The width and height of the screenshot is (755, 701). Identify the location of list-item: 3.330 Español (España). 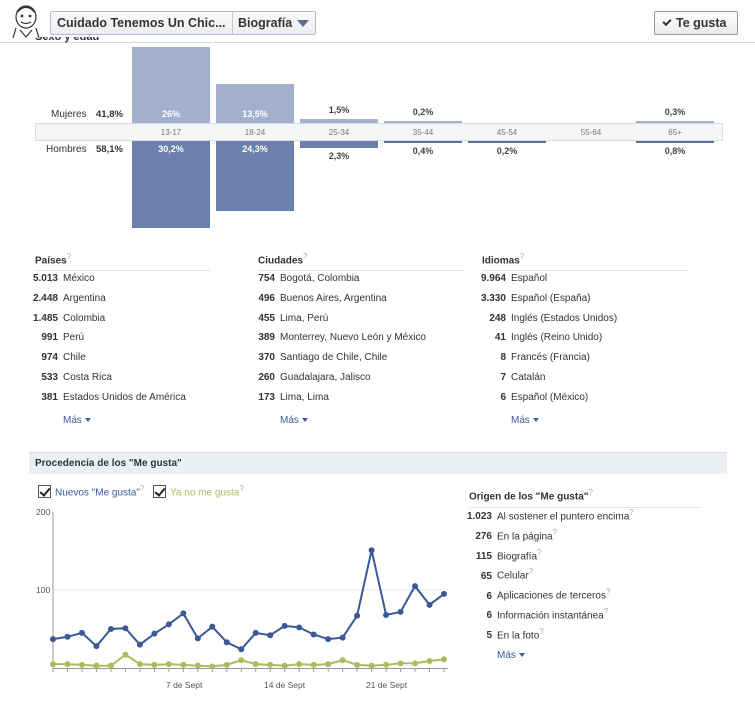
(534, 298).